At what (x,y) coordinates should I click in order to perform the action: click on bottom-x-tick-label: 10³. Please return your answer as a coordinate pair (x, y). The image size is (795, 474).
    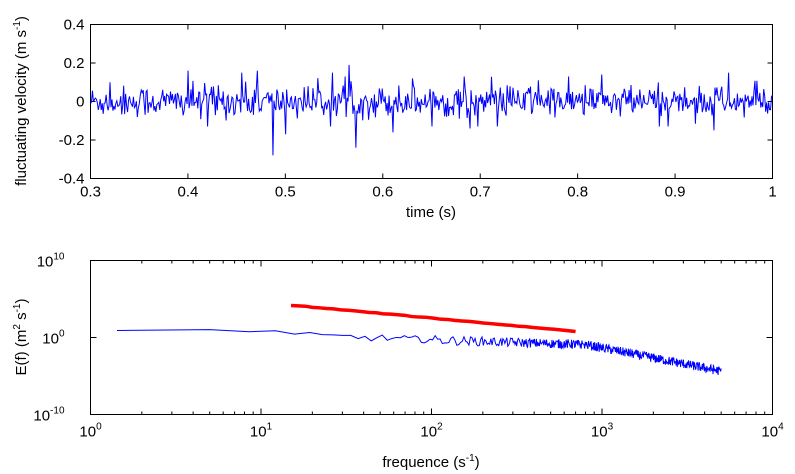
    Looking at the image, I should click on (602, 431).